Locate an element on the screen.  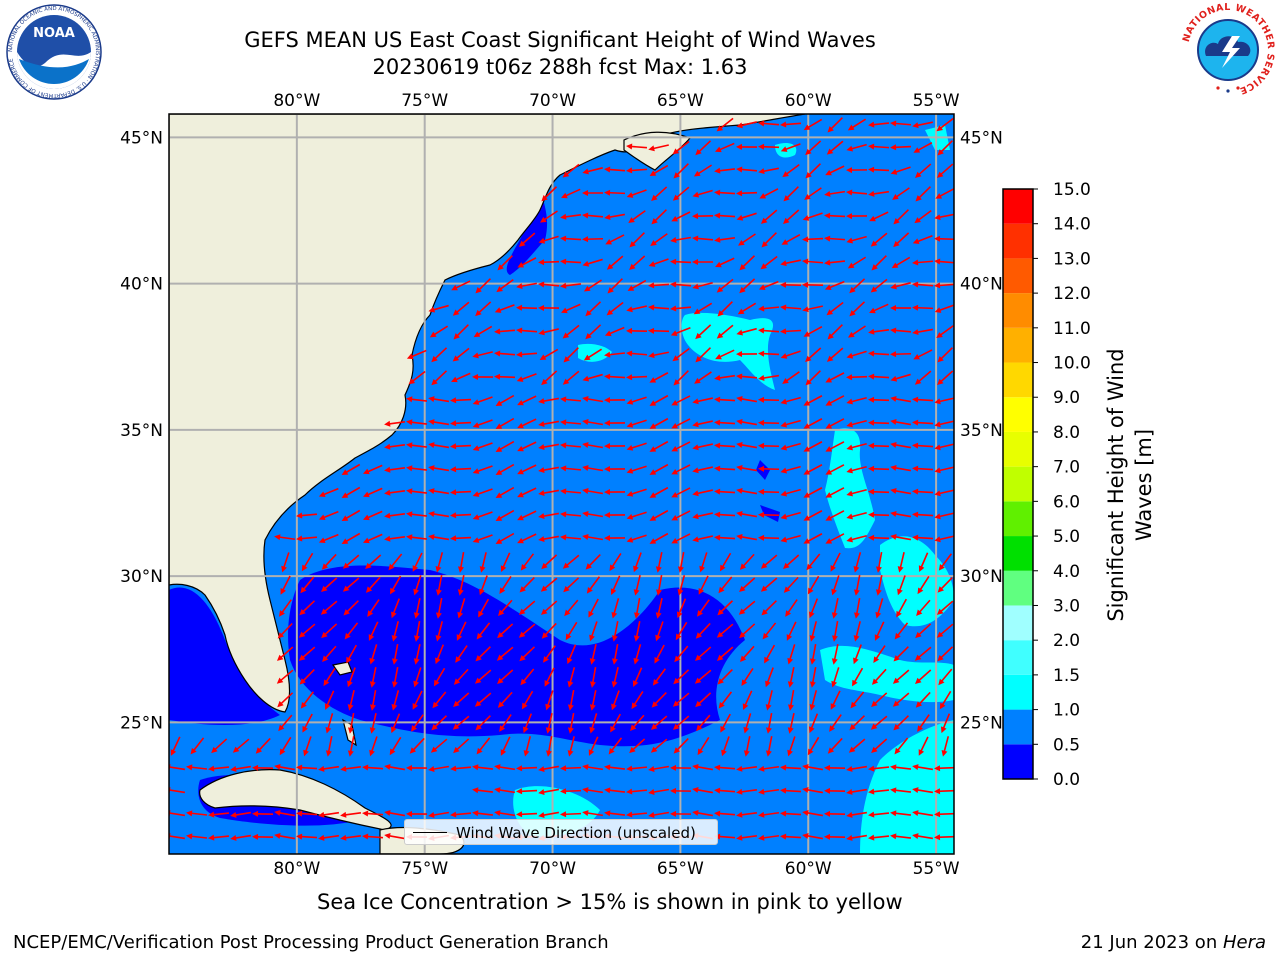
lon-label-bottom-5: 55°W is located at coordinates (936, 869).